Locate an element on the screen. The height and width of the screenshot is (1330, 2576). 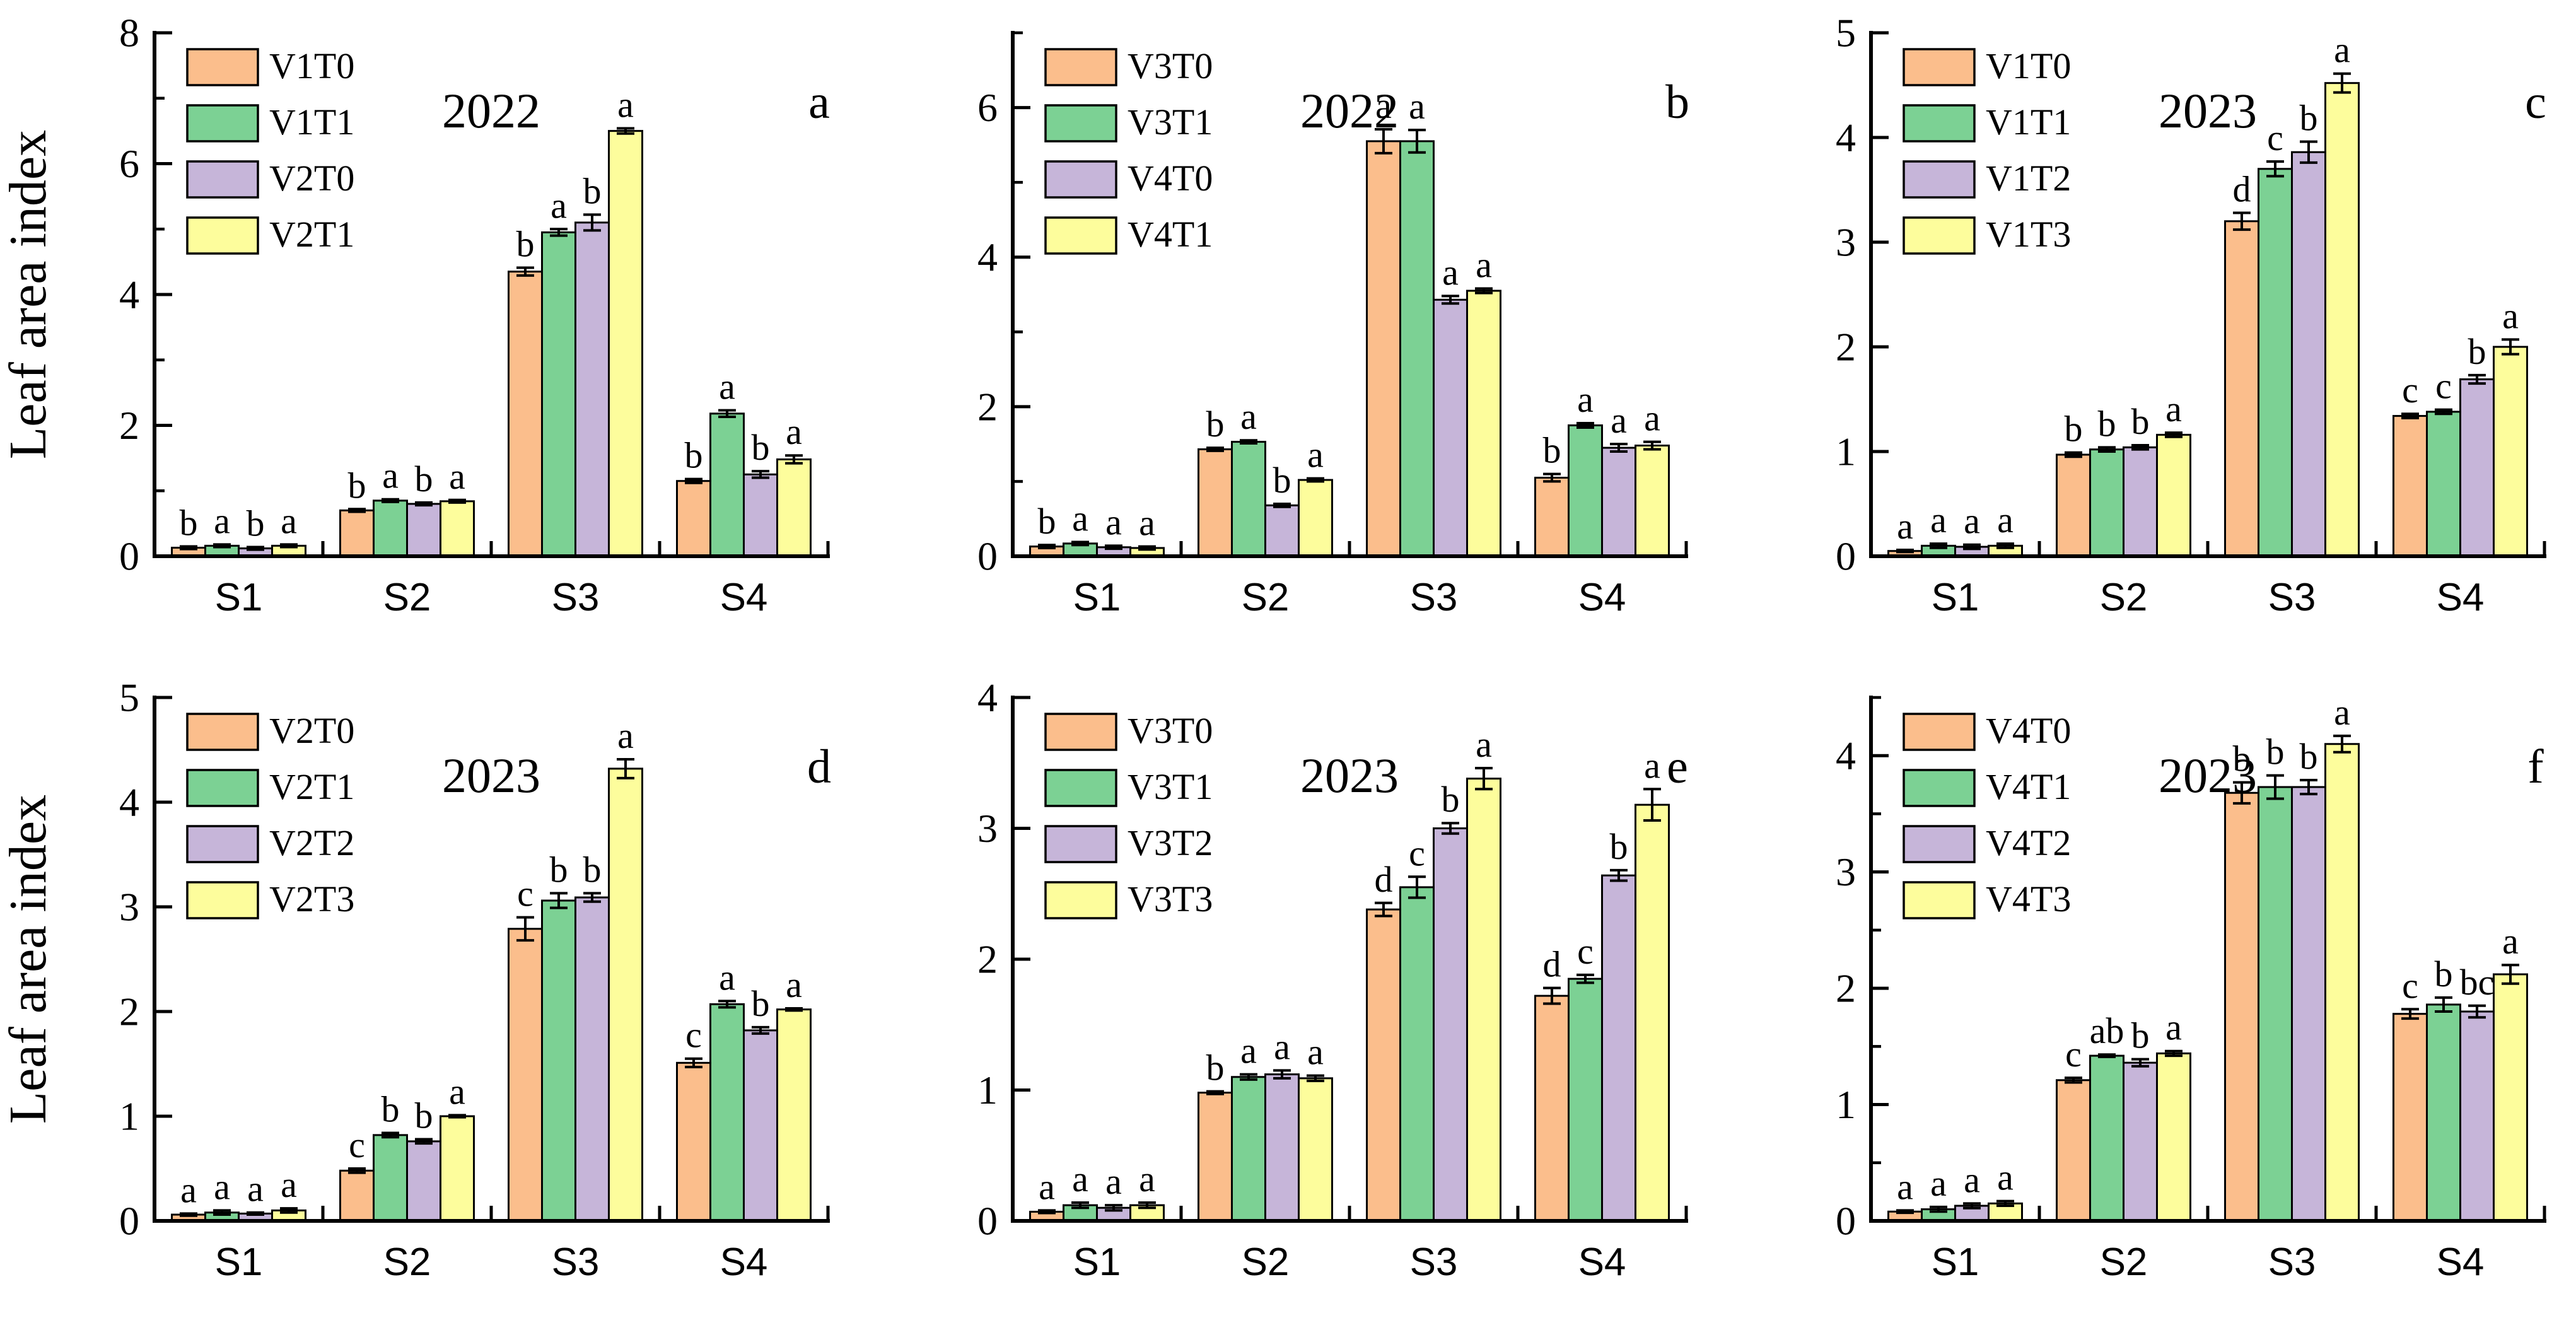
legend-label-V3T3: V3T3 is located at coordinates (1171, 898).